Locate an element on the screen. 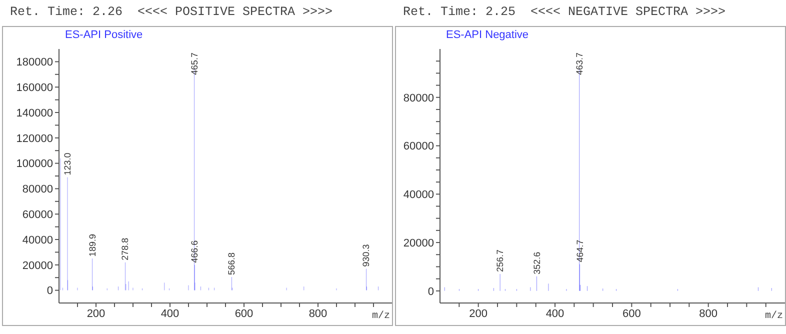  y-tick-label: 120000 is located at coordinates (34, 138).